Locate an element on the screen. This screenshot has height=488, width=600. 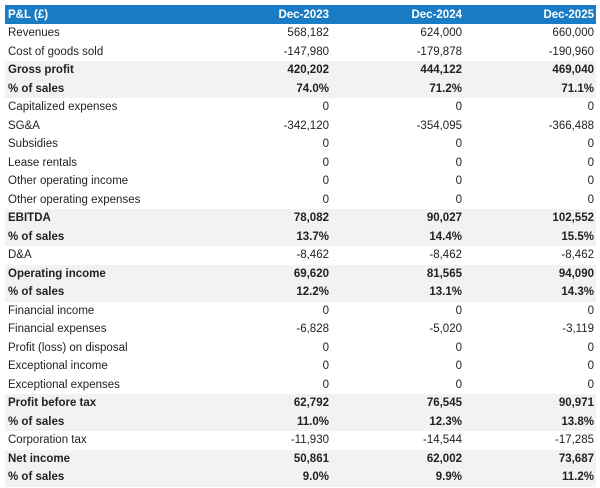
row-label: Net income is located at coordinates (39, 458).